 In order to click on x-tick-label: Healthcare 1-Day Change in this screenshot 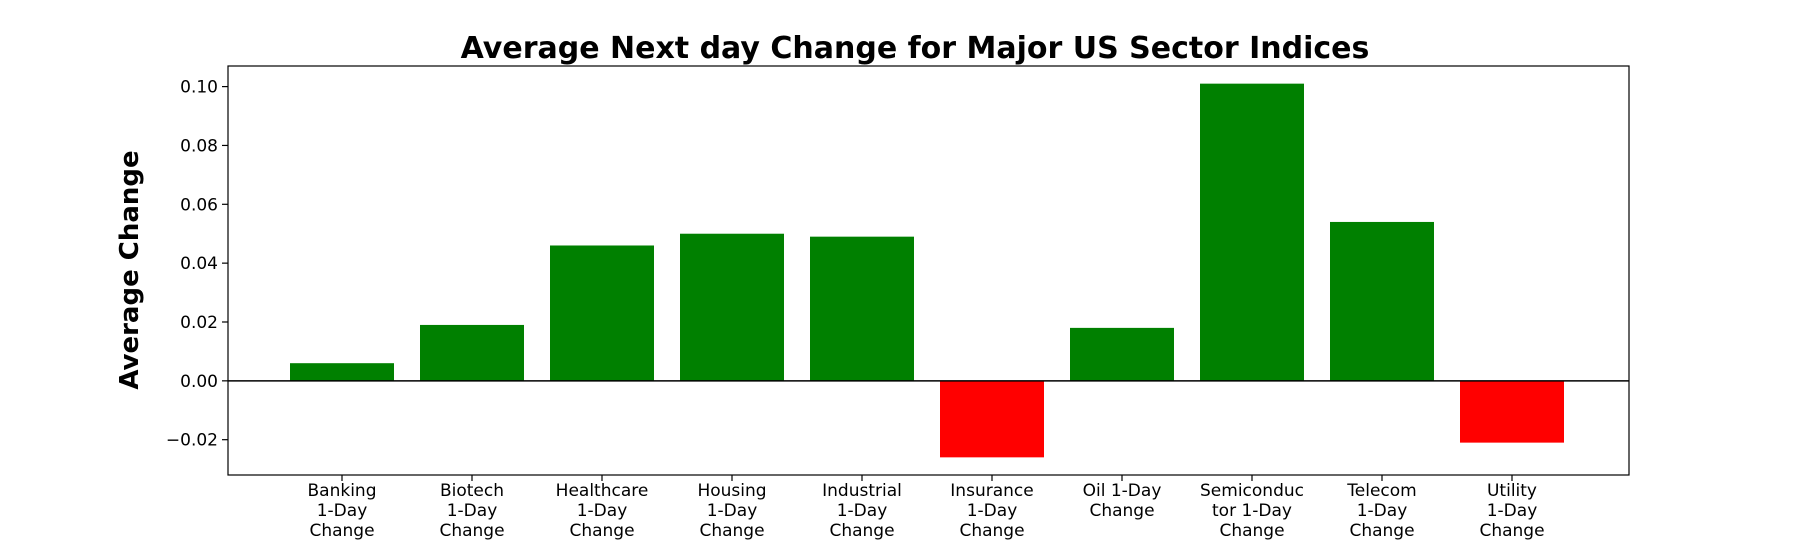, I will do `click(602, 510)`.